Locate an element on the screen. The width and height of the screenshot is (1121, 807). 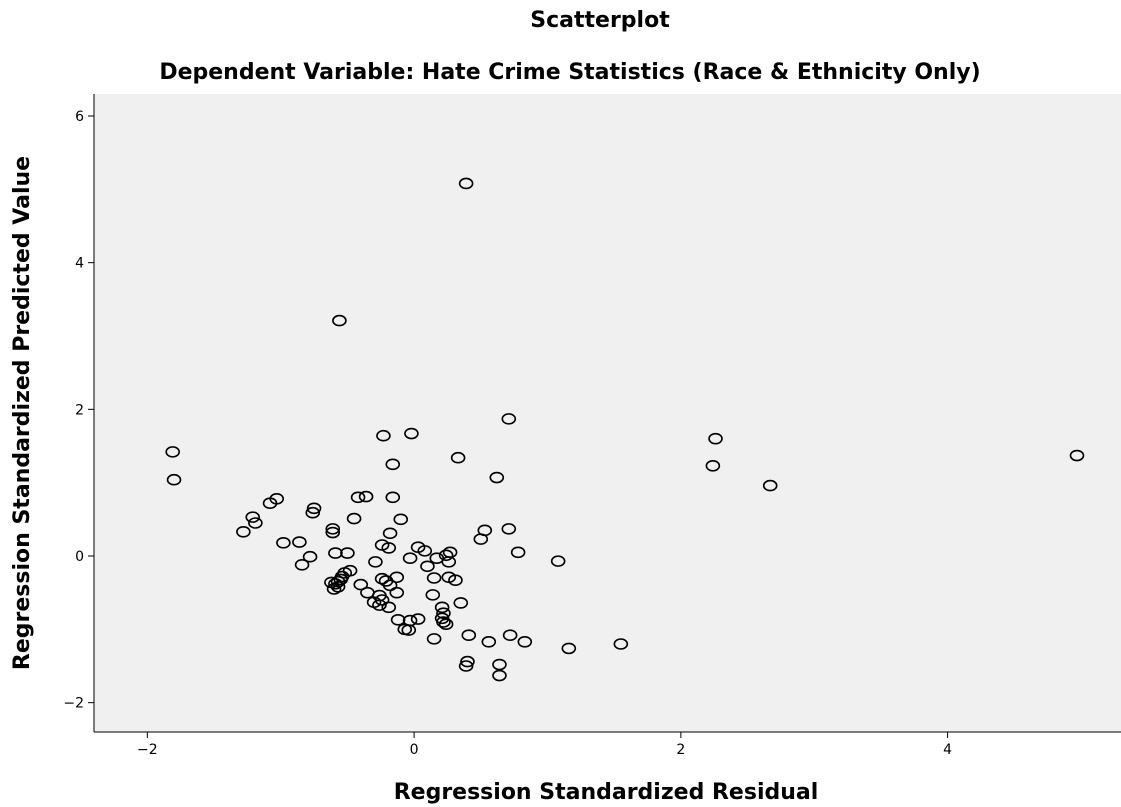
chart-title: Scatterplot is located at coordinates (600, 20).